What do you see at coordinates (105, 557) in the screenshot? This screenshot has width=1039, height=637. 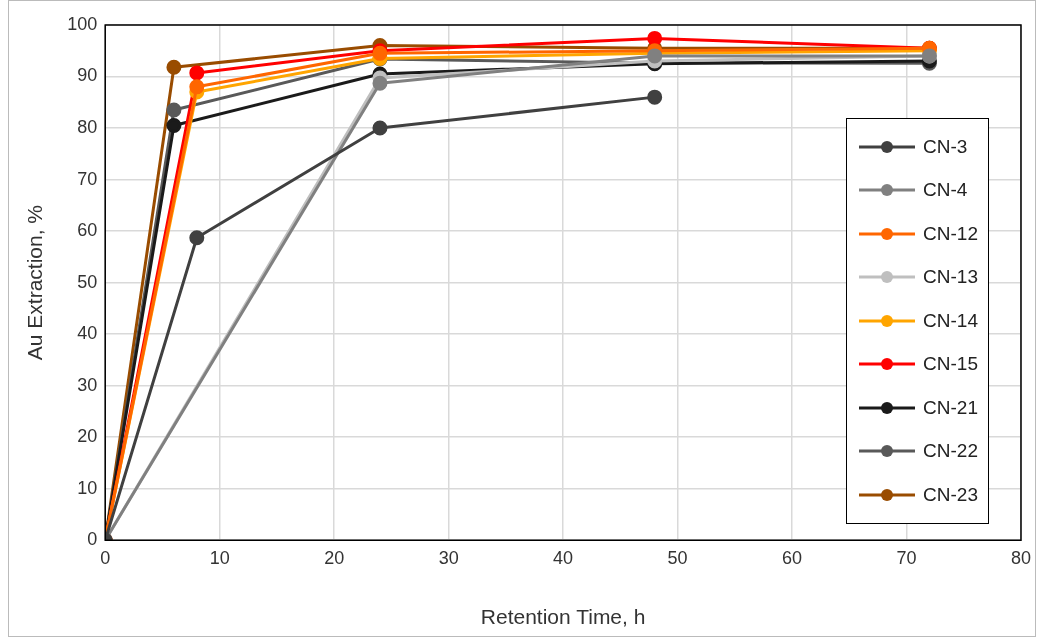 I see `x-tick-label: 0` at bounding box center [105, 557].